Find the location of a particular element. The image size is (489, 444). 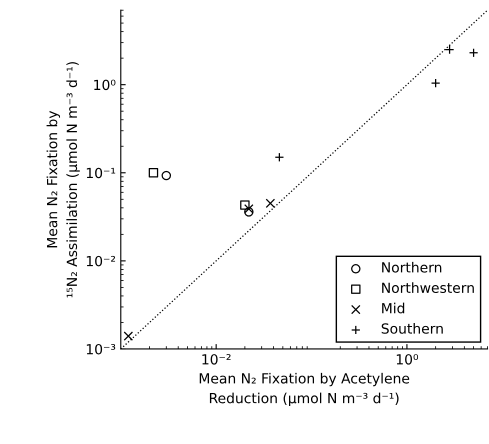

legend-label: Northern is located at coordinates (412, 267).